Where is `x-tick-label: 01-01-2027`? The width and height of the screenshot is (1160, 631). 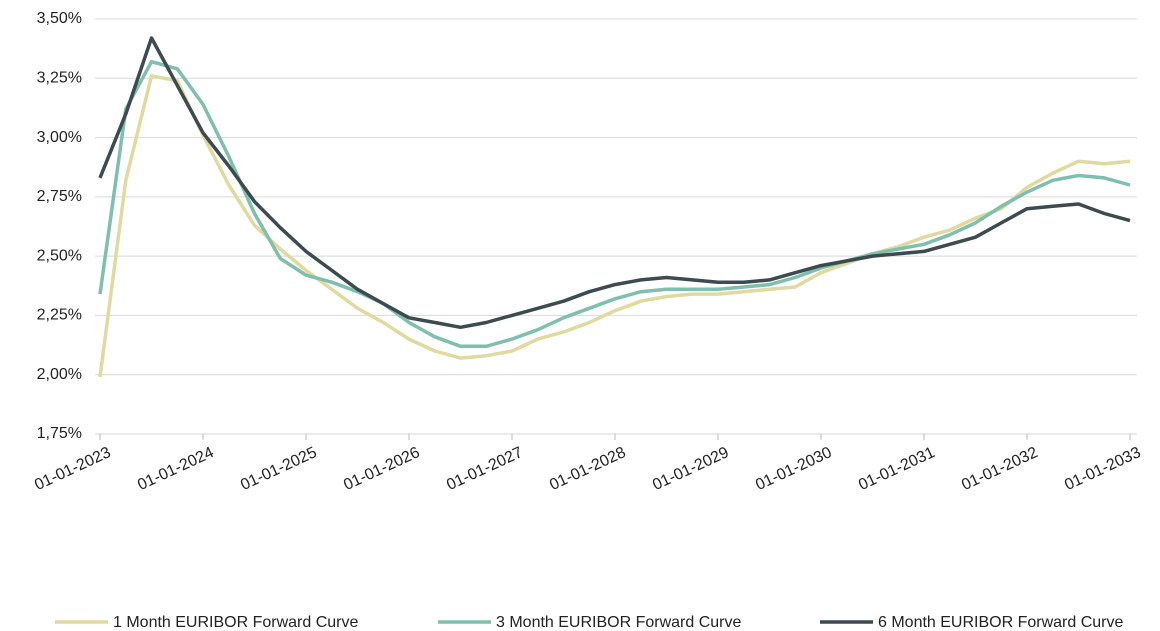 x-tick-label: 01-01-2027 is located at coordinates (484, 469).